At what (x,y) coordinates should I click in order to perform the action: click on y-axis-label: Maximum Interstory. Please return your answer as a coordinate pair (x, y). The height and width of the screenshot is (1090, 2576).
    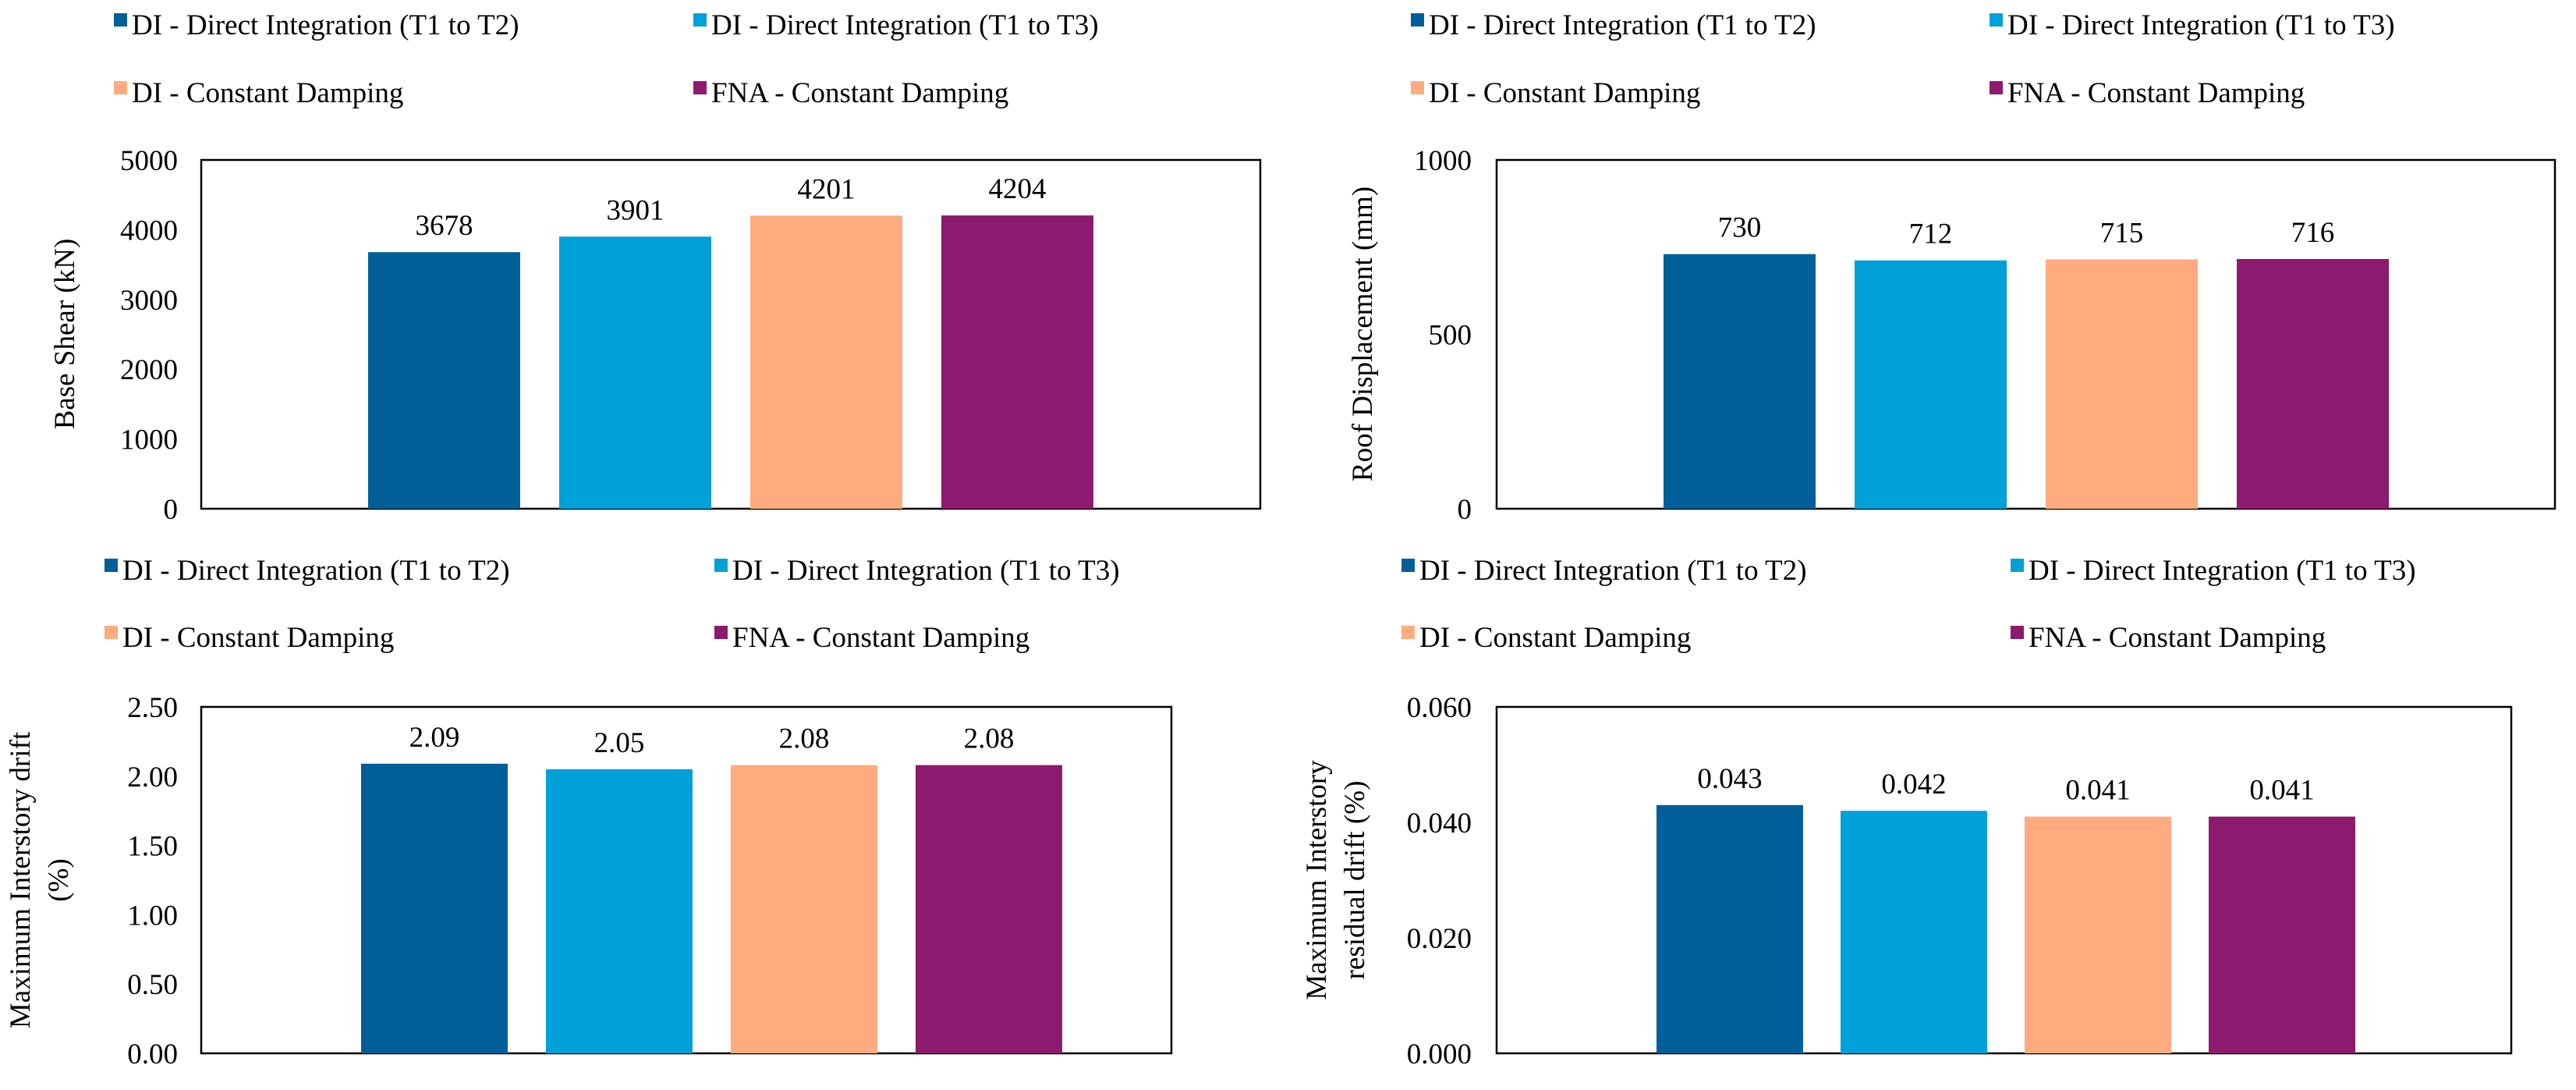
    Looking at the image, I should click on (1317, 880).